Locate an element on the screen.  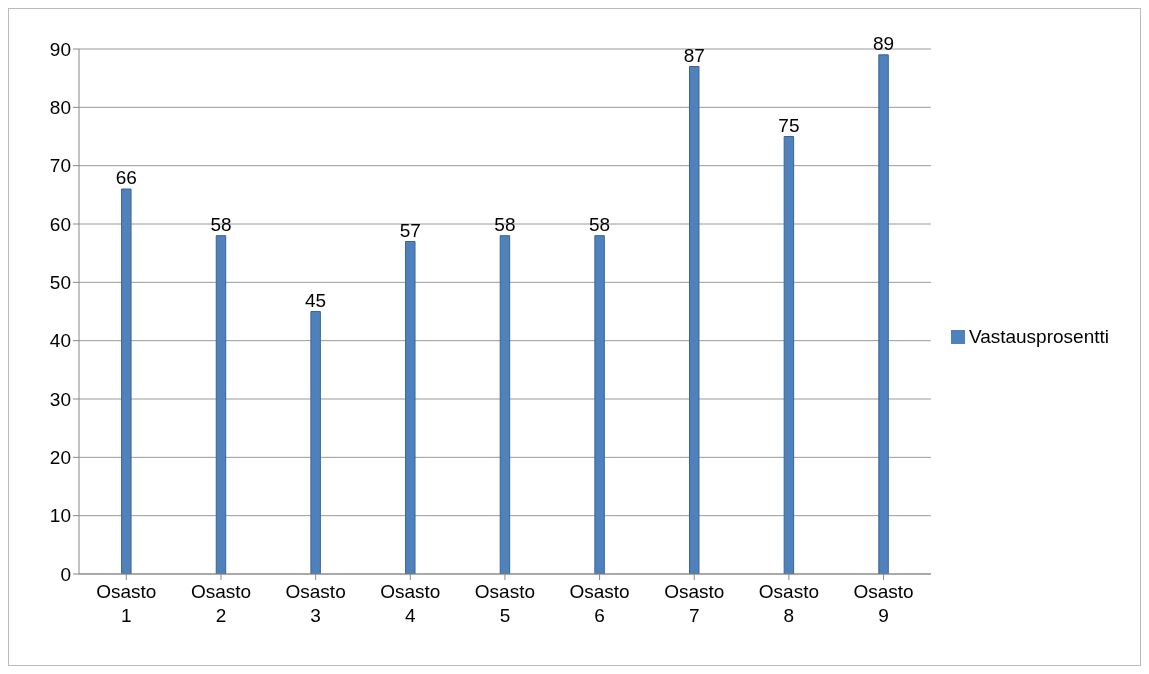
y-tick-label: 60 is located at coordinates (60, 224).